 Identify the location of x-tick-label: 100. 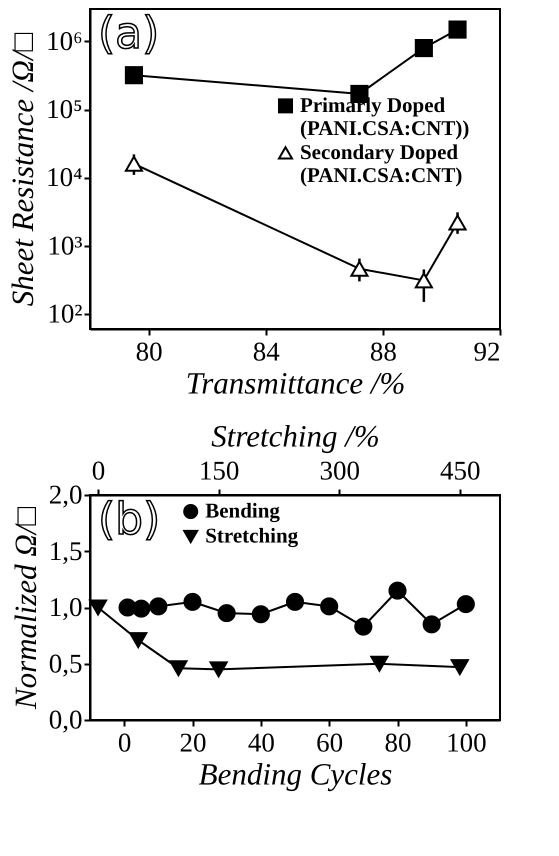
(466, 743).